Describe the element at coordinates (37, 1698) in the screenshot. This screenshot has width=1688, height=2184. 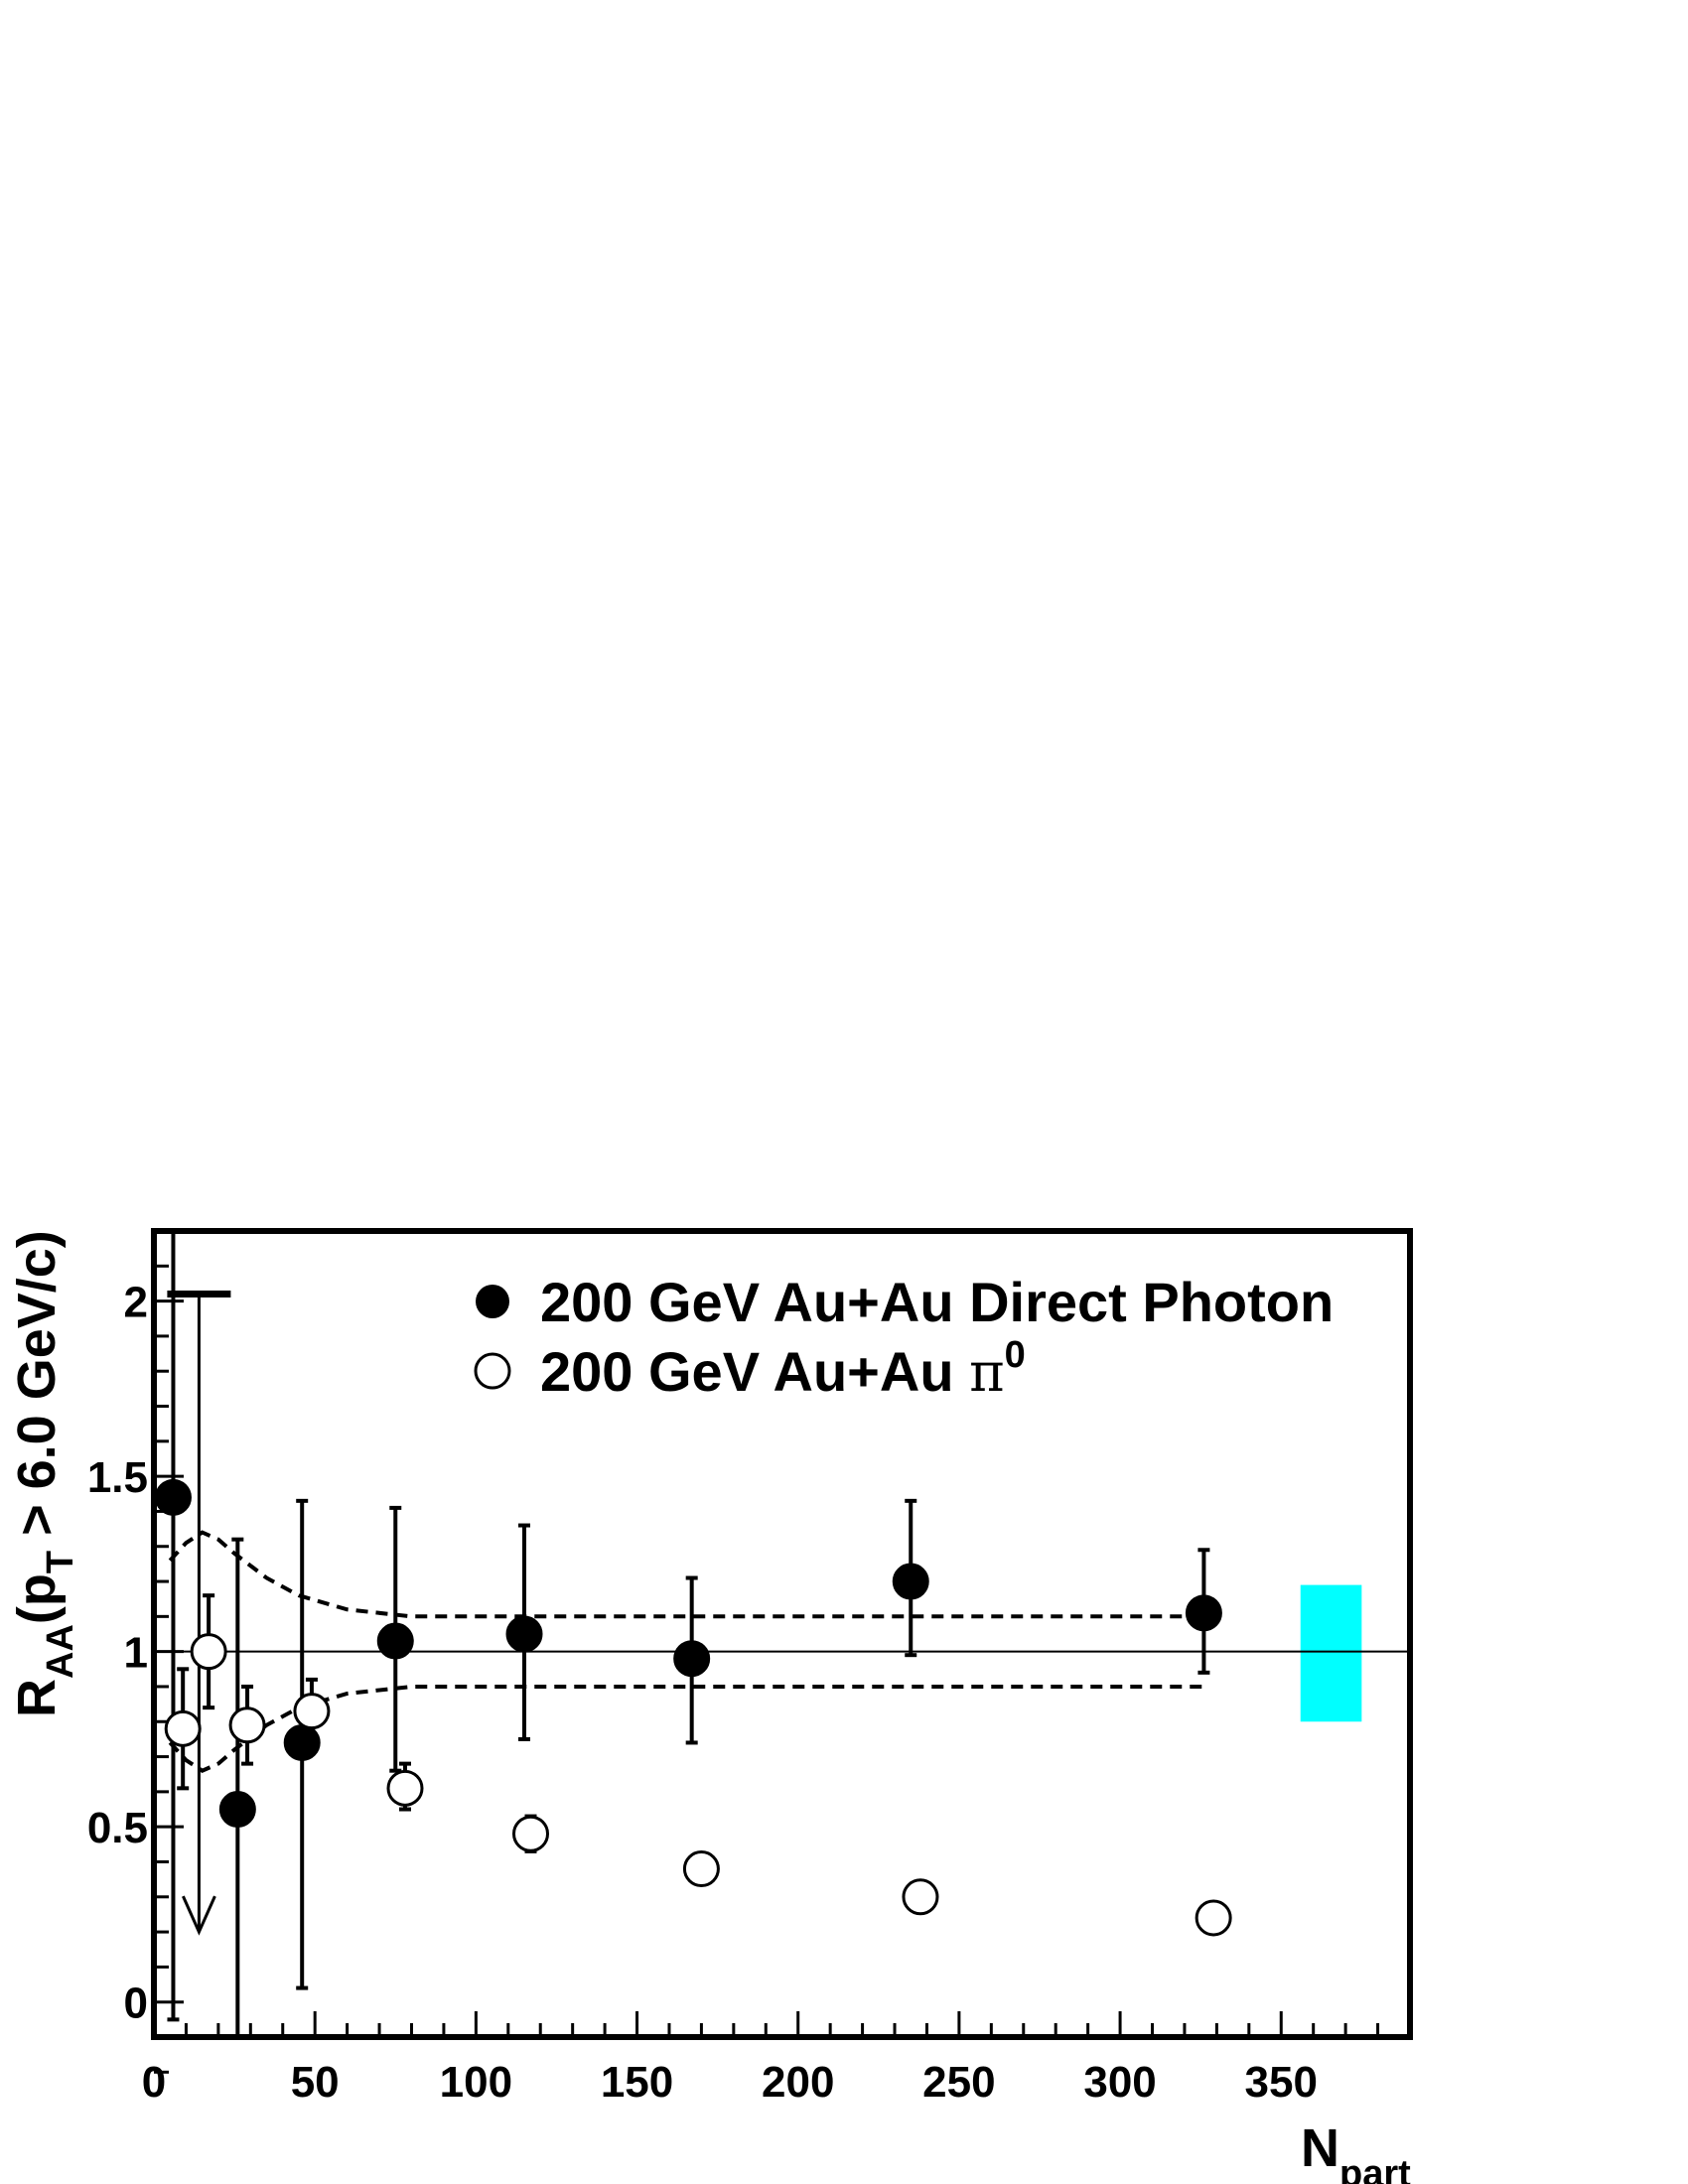
I see `y-axis-title-main: R` at that location.